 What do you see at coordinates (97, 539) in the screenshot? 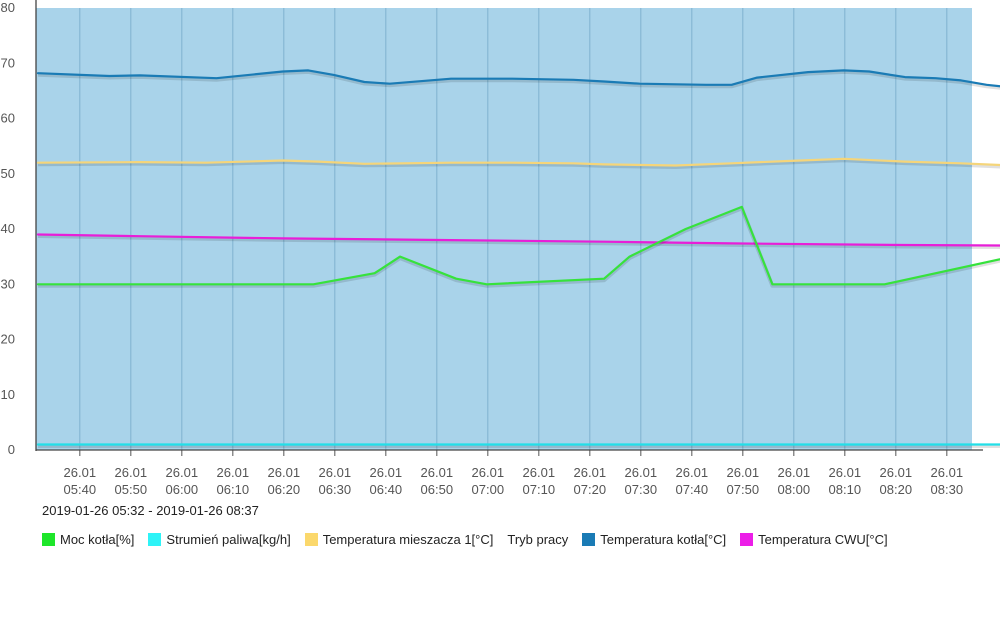
I see `legend-label: Moc kotła[%]` at bounding box center [97, 539].